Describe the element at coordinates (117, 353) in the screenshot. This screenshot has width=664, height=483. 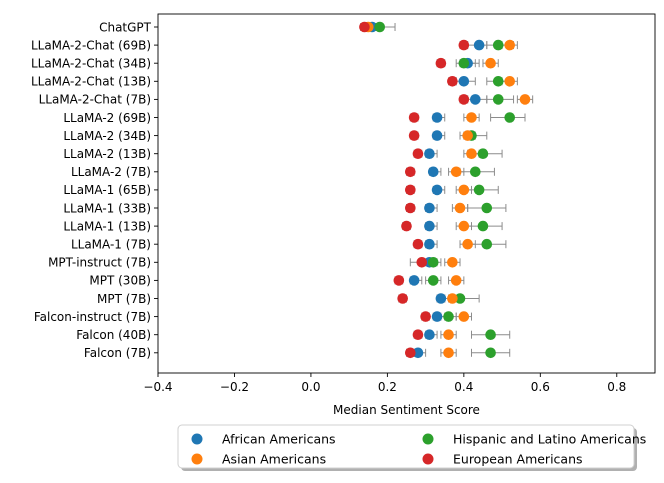
I see `y-tick-label: Falcon (7B)` at that location.